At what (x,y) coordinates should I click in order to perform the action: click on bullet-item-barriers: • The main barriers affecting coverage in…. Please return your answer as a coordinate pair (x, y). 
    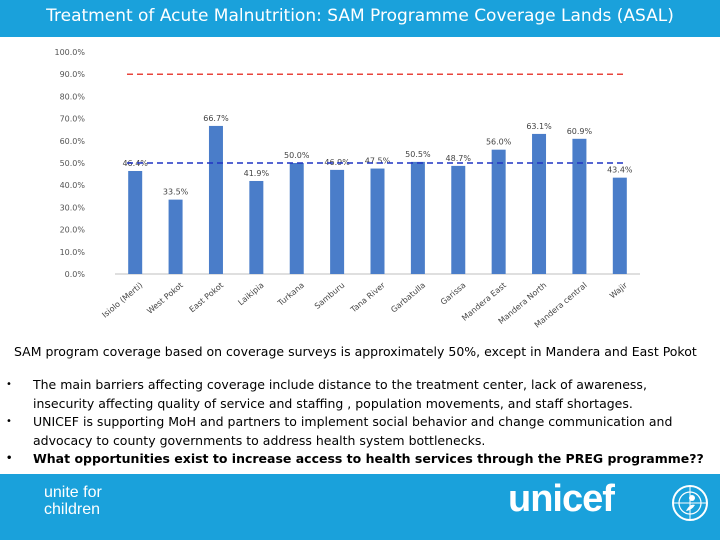
    Looking at the image, I should click on (356, 394).